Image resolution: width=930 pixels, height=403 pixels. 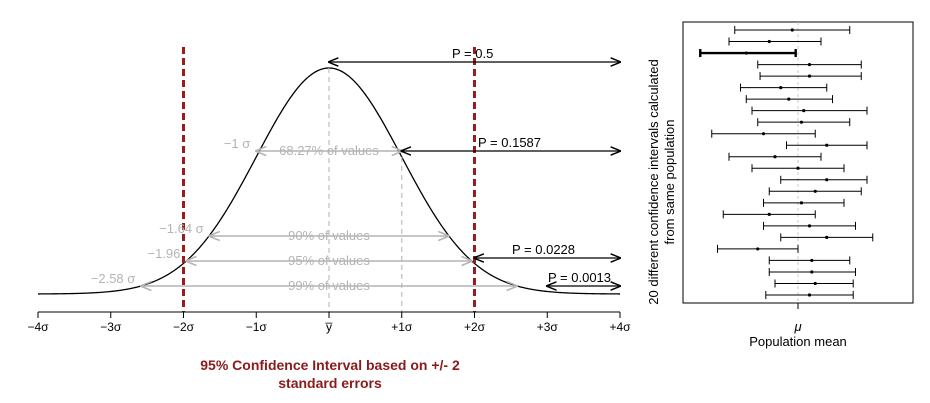 I want to click on x-tick-label: −1σ, so click(x=257, y=327).